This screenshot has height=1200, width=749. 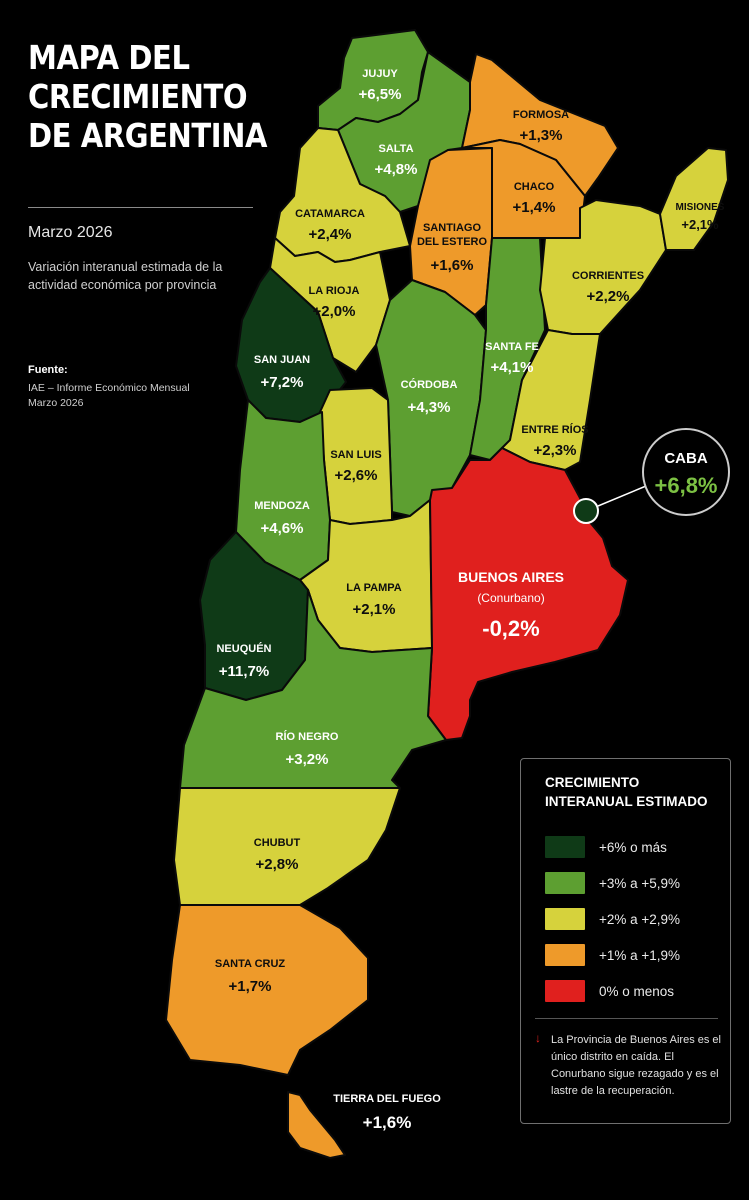 What do you see at coordinates (700, 207) in the screenshot?
I see `label-misiones: MISIONES` at bounding box center [700, 207].